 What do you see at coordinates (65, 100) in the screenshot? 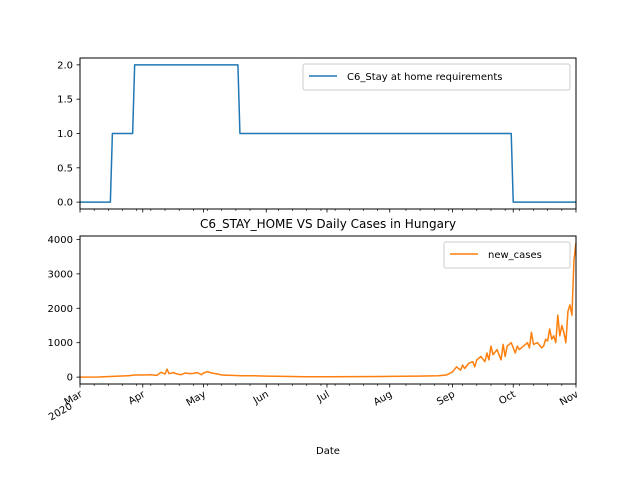
I see `stay-home-y-tick-label: 1.5` at bounding box center [65, 100].